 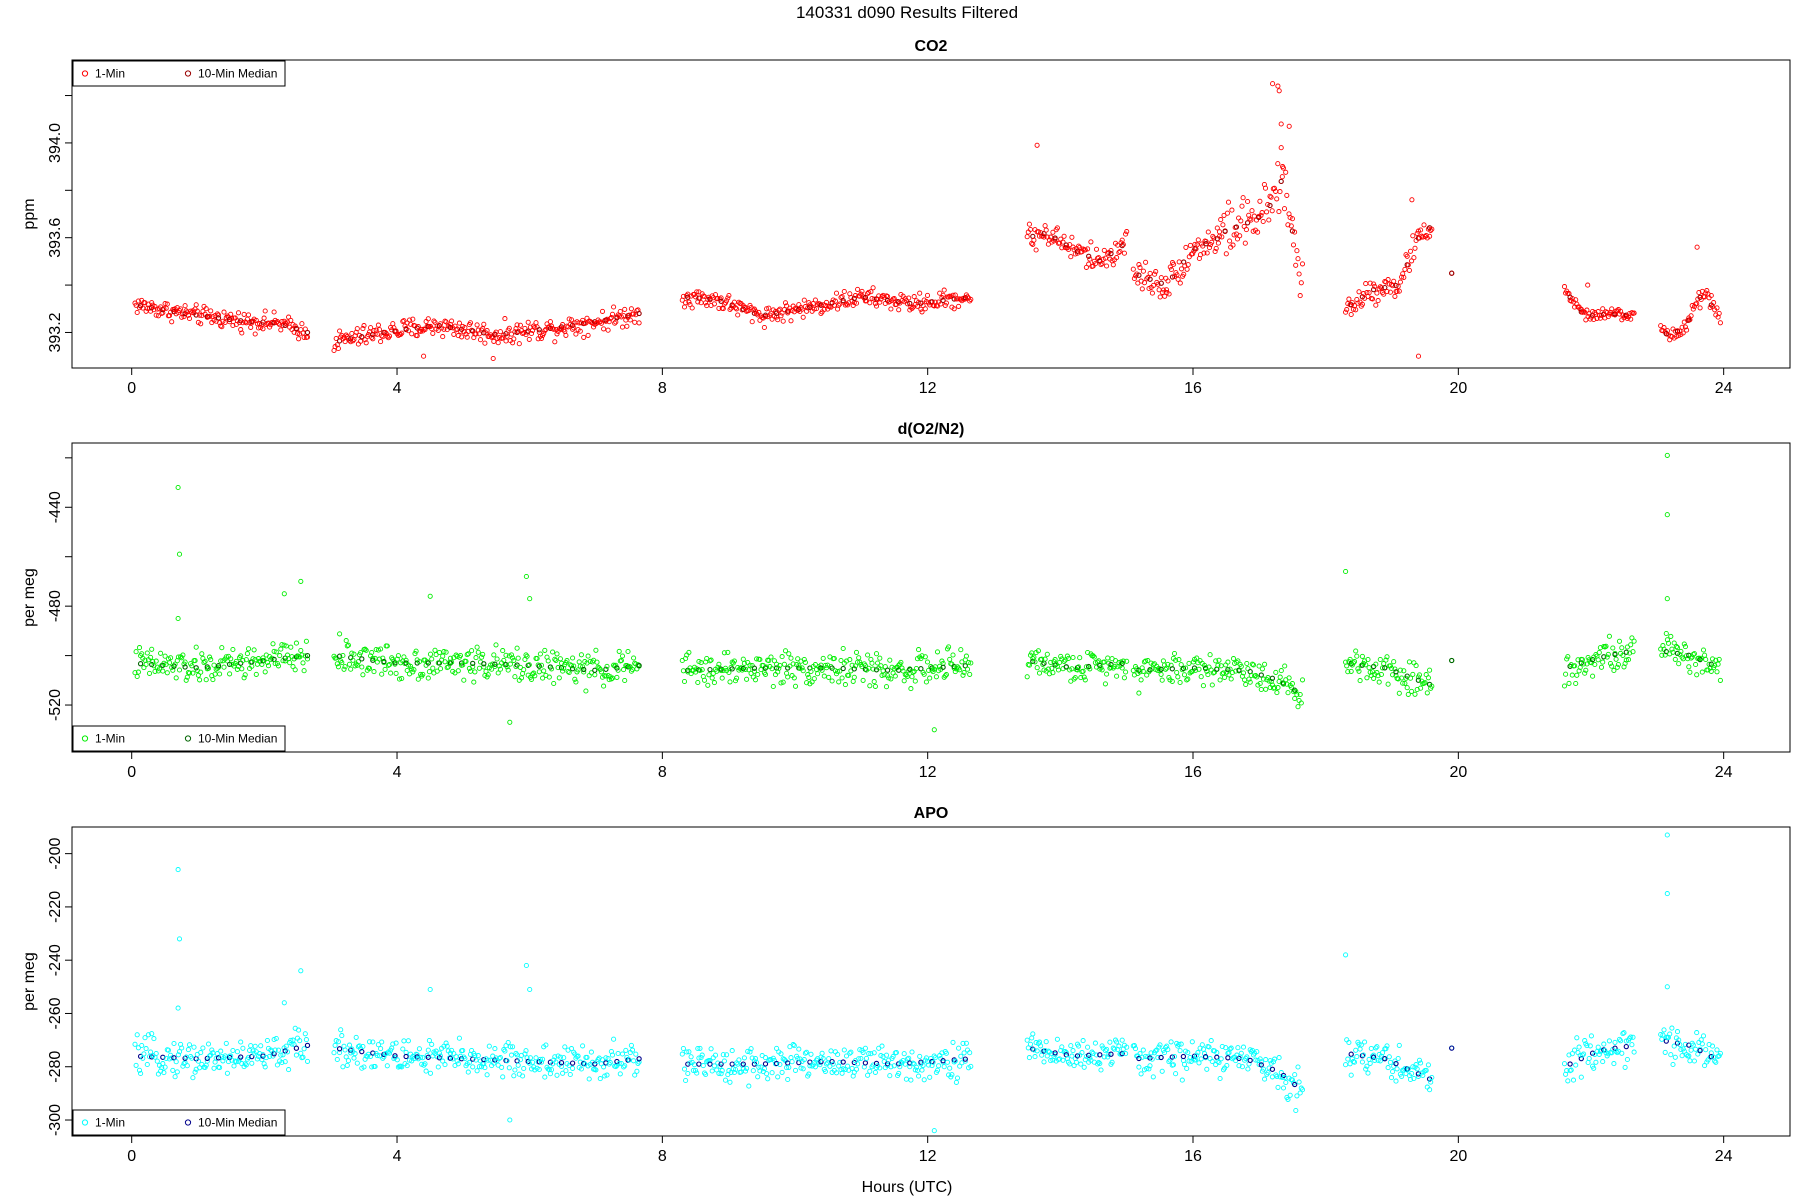 What do you see at coordinates (179, 738) in the screenshot?
I see `legend: 1-Min 10-Min Median` at bounding box center [179, 738].